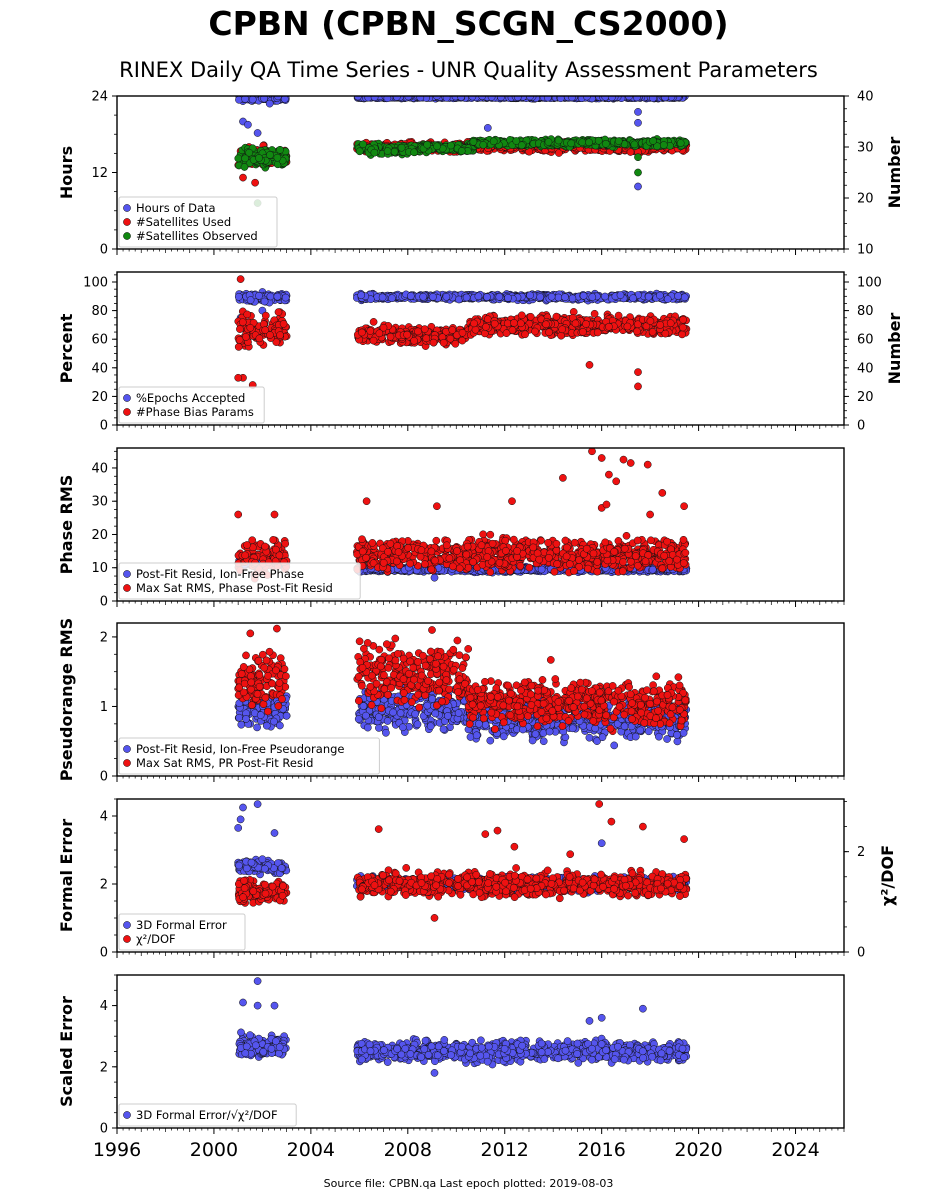 This screenshot has width=937, height=1200. Describe the element at coordinates (104, 250) in the screenshot. I see `y-tick-label: 0` at that location.